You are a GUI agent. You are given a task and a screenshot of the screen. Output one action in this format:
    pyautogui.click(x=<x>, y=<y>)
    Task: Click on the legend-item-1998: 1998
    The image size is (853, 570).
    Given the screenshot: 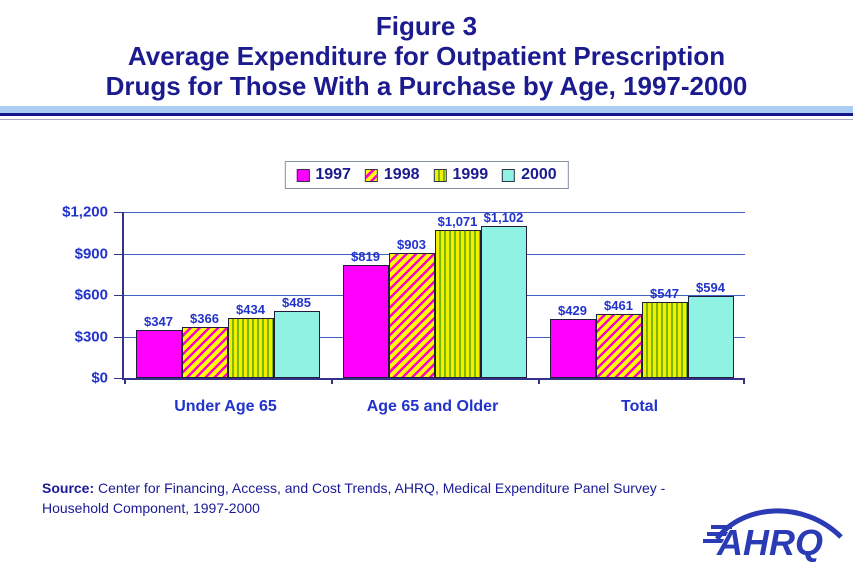 What is the action you would take?
    pyautogui.click(x=392, y=175)
    